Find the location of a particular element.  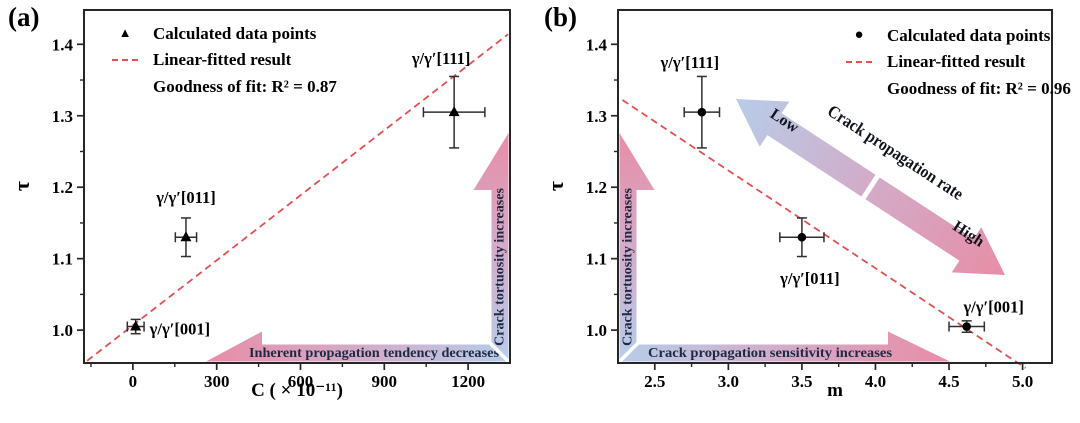

triangle-marker-icon: ▲ is located at coordinates (125, 33).